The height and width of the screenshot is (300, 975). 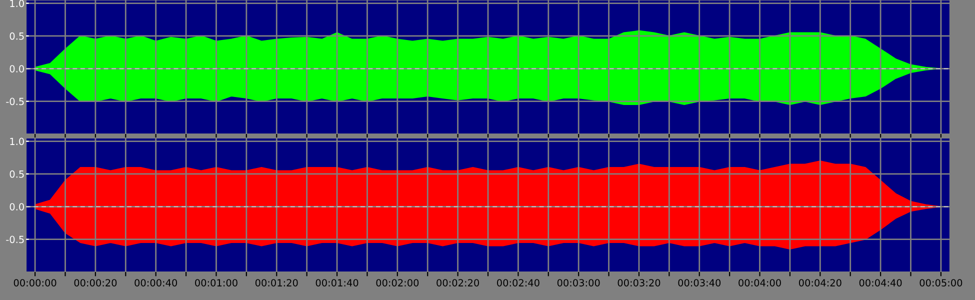 I want to click on x-tick-label: 00:02:20, so click(x=457, y=282).